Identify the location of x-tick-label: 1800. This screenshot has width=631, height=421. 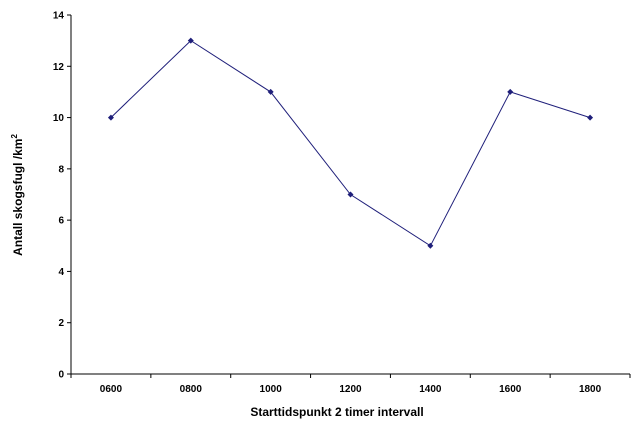
(590, 389).